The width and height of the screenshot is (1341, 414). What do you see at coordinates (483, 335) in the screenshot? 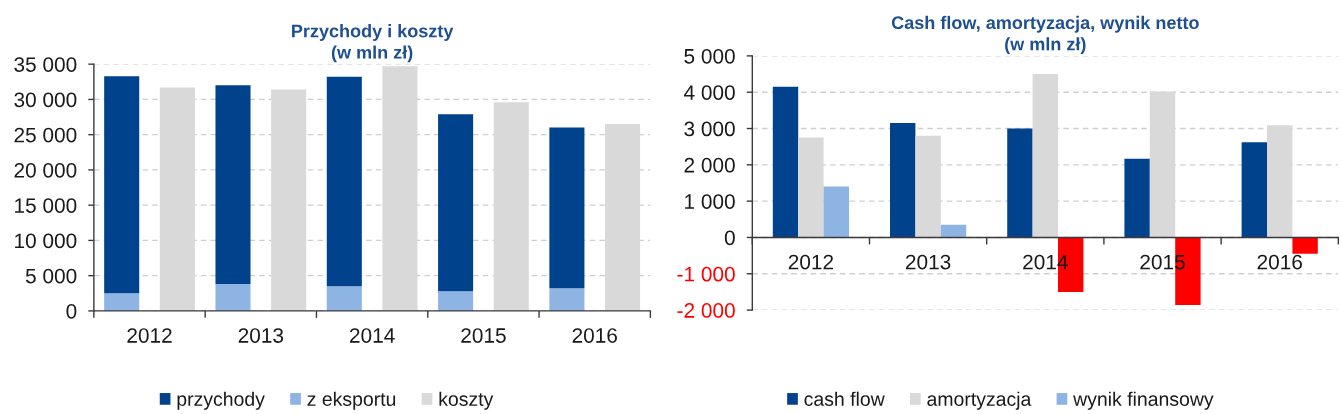
I see `x-tick-label: 2015` at bounding box center [483, 335].